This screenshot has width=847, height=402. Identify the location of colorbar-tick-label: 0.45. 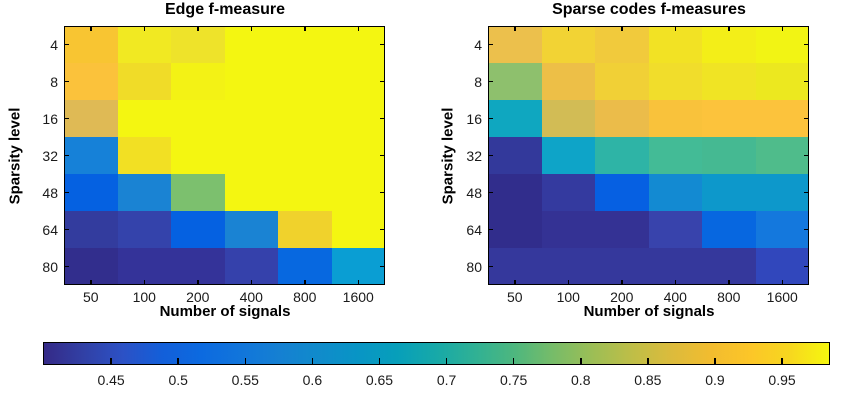
(111, 380).